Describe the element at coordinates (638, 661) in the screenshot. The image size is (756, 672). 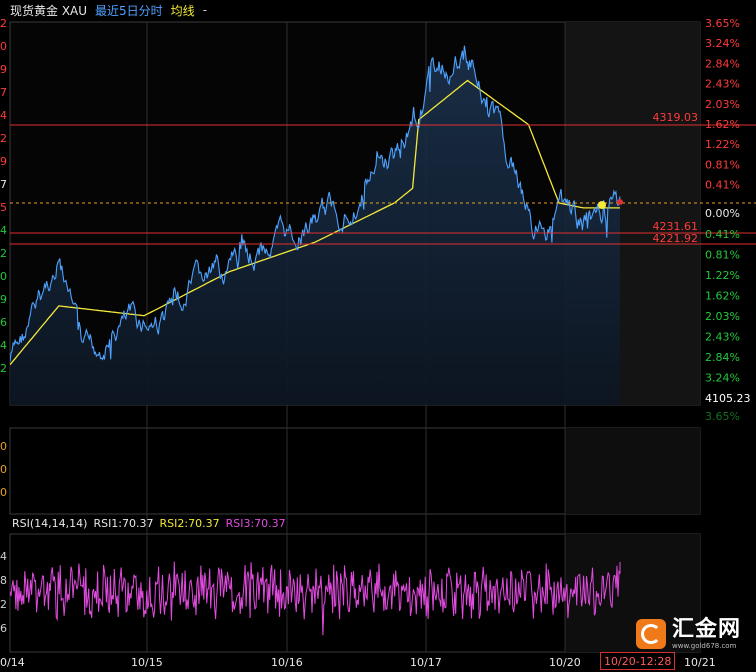
I see `crosshair-time-tip: 10/20-12:28` at that location.